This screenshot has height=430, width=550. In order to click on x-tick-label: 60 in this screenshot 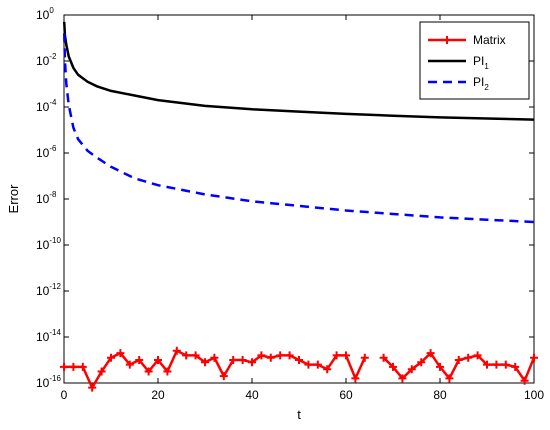, I will do `click(346, 395)`.